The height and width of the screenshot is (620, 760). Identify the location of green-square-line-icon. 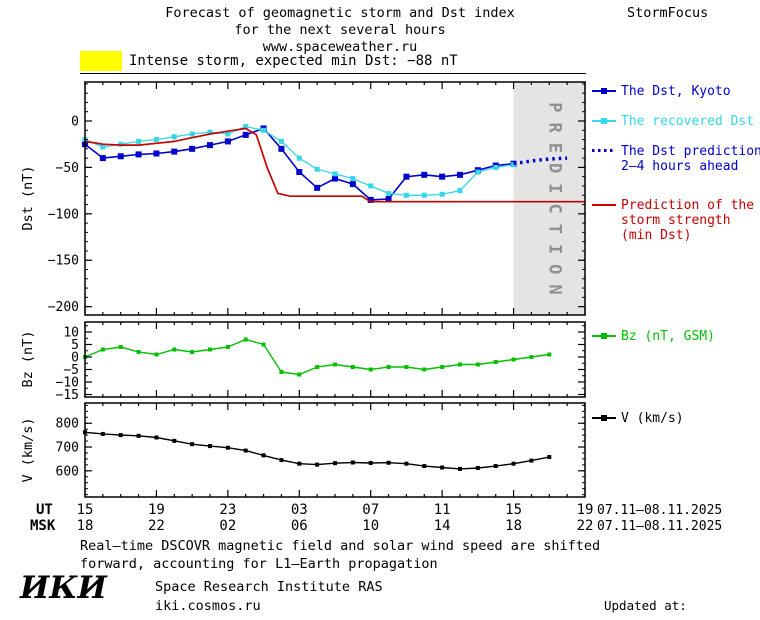
(604, 336).